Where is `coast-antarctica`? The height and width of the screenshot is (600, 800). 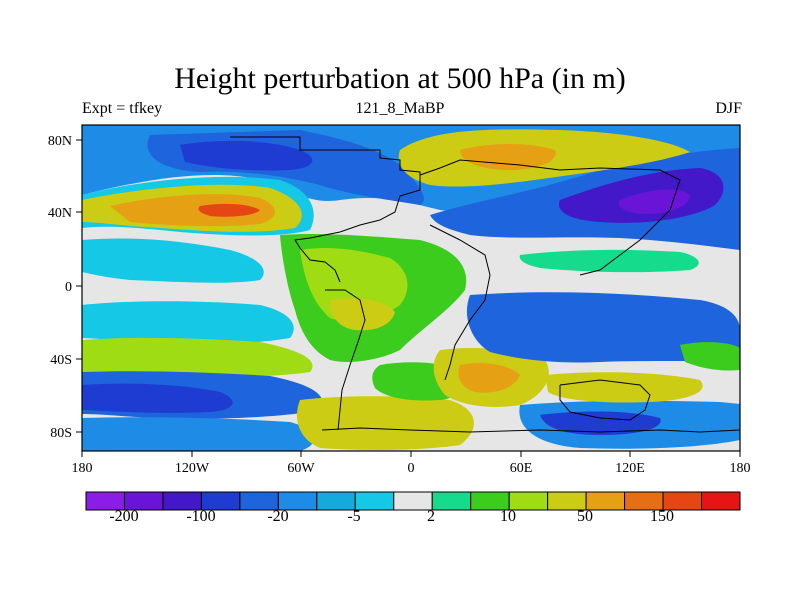
coast-antarctica is located at coordinates (530, 430).